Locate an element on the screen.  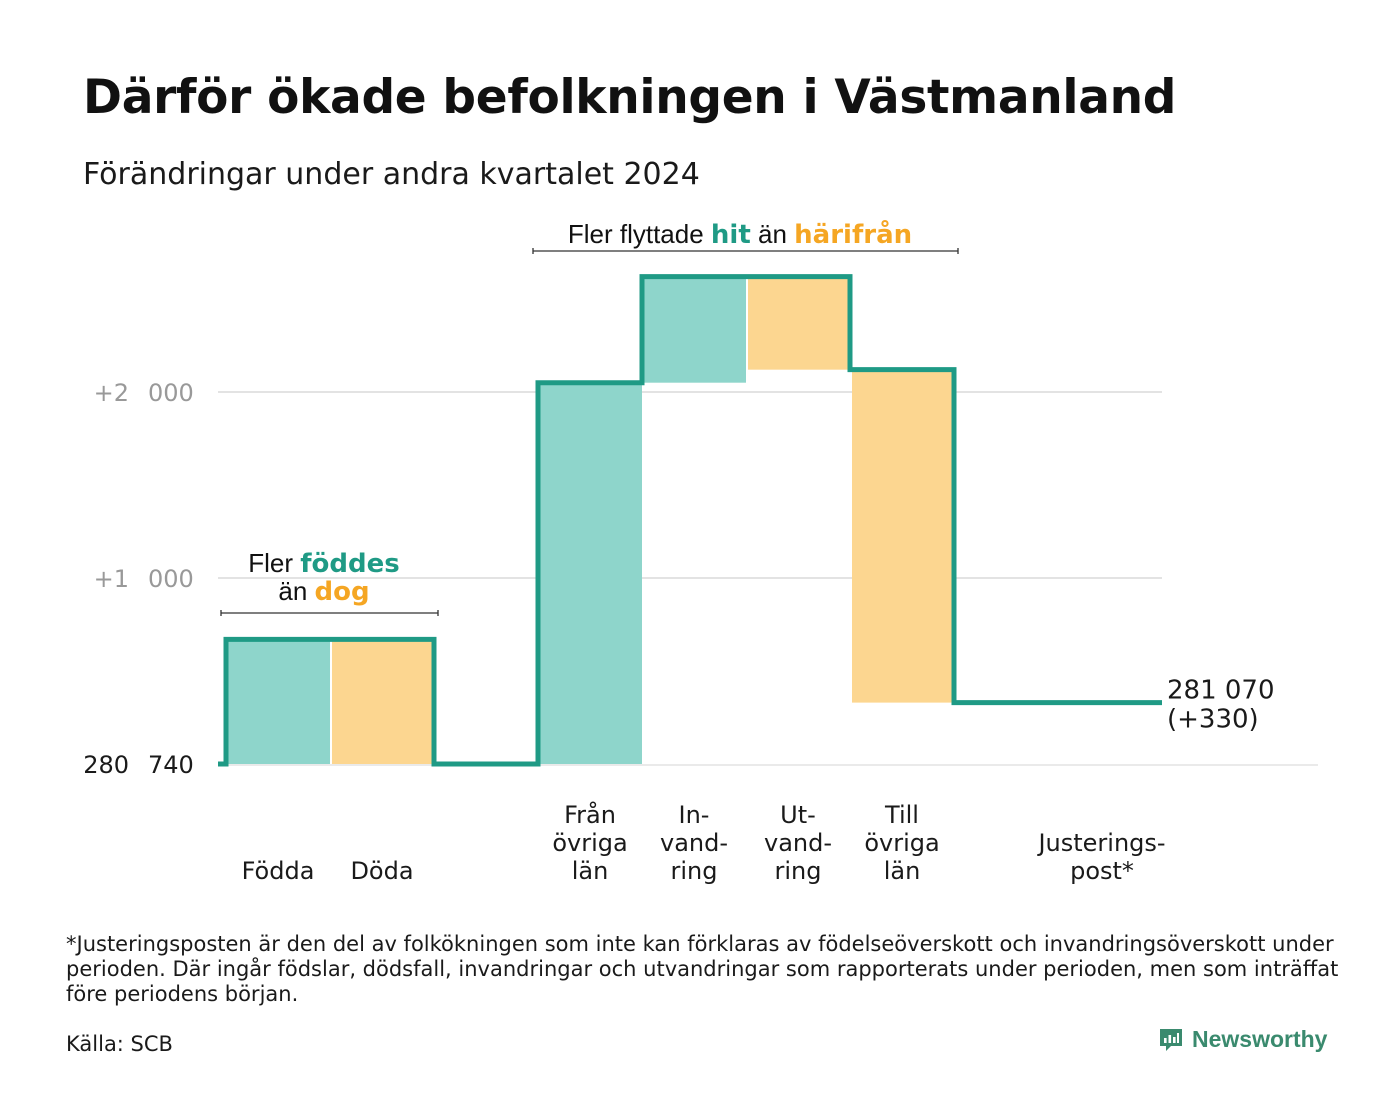
category-label: Ut- is located at coordinates (798, 815).